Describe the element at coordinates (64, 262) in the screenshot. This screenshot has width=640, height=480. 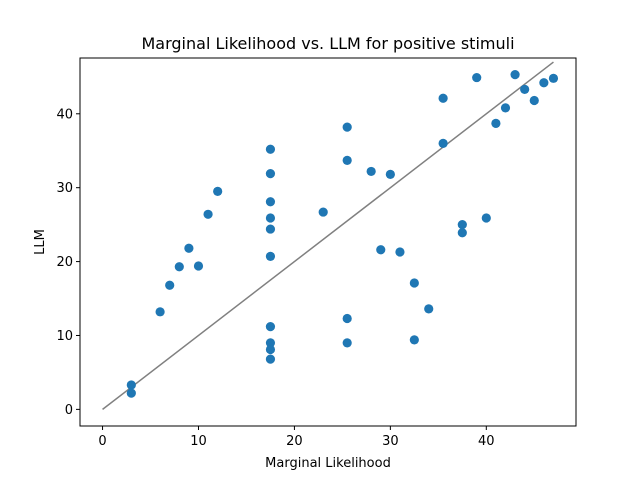
I see `y-tick-label: 20` at that location.